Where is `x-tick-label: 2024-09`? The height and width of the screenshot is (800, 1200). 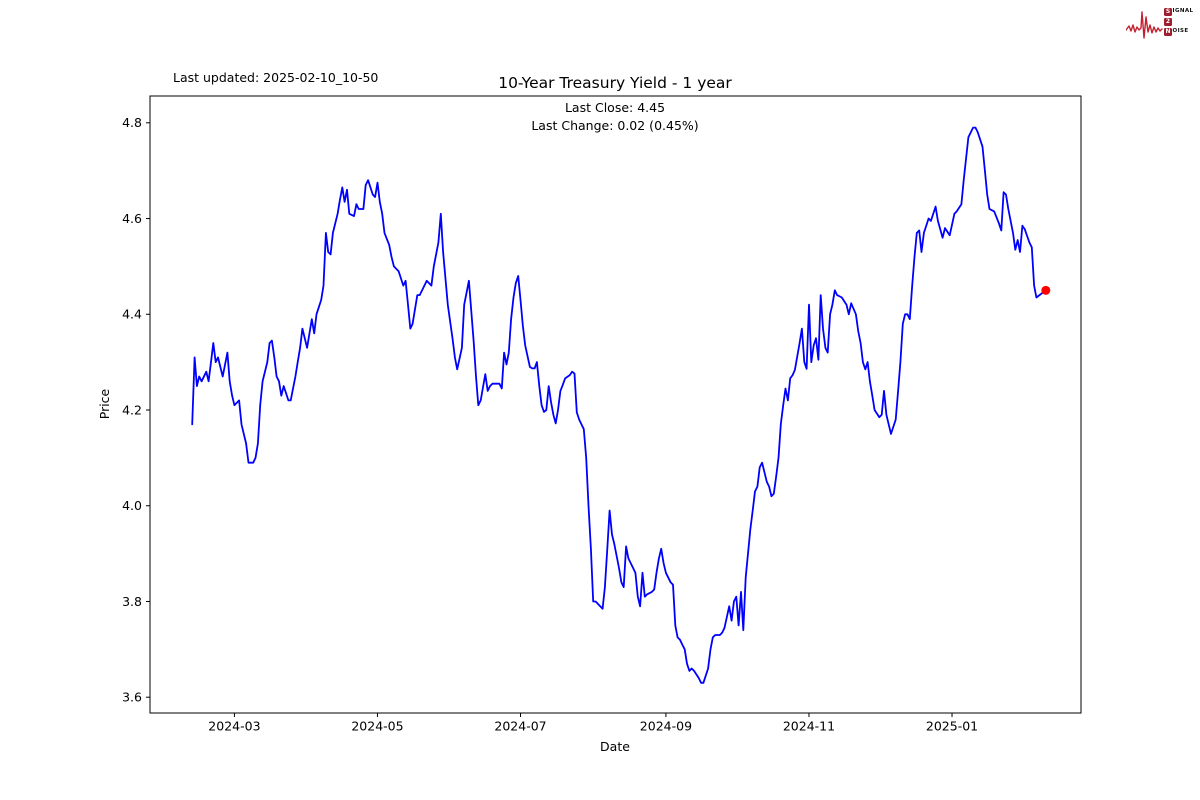
x-tick-label: 2024-09 is located at coordinates (666, 726).